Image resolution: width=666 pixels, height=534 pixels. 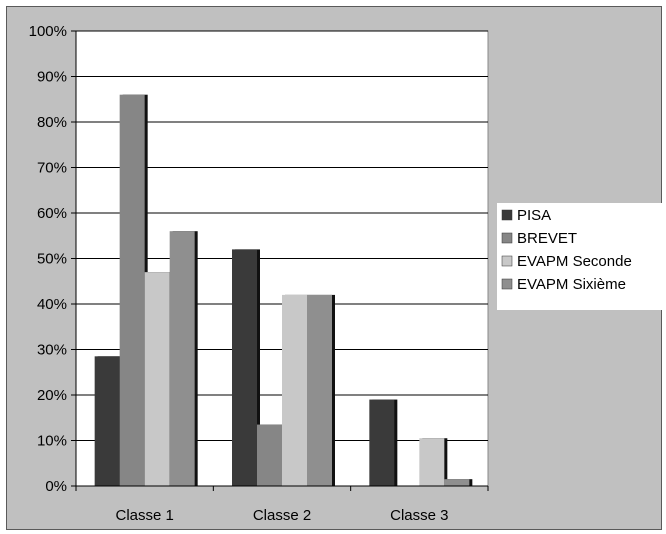 I want to click on y-axis: 0% 10% 20% 30% 40% 50% 60% 70% 80% 90% 100%, so click(x=53, y=259).